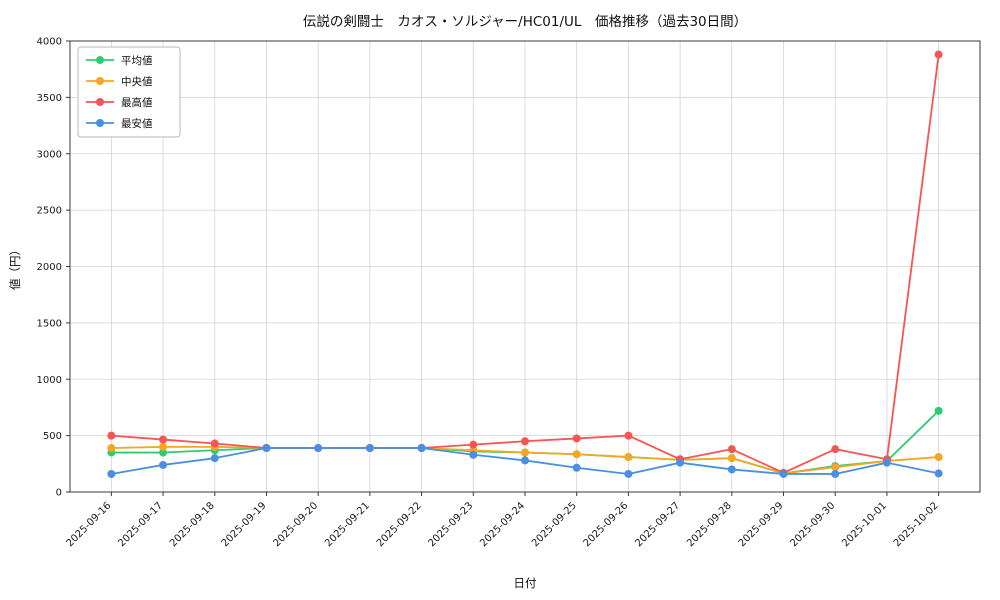 Image resolution: width=1000 pixels, height=600 pixels. What do you see at coordinates (761, 524) in the screenshot?
I see `x-tick-label: 2025-09-29` at bounding box center [761, 524].